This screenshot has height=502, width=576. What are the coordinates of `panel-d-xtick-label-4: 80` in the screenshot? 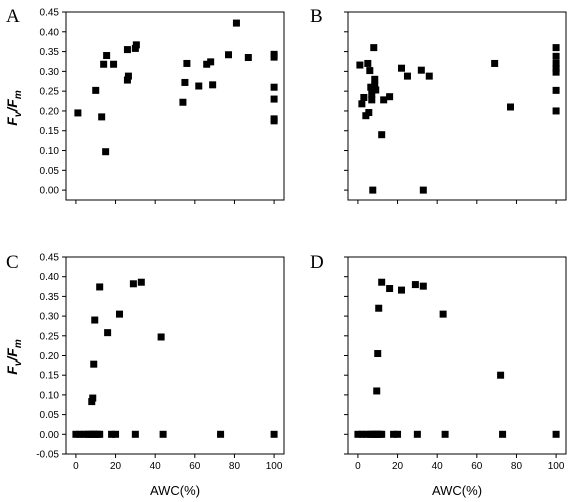 It's located at (517, 466).